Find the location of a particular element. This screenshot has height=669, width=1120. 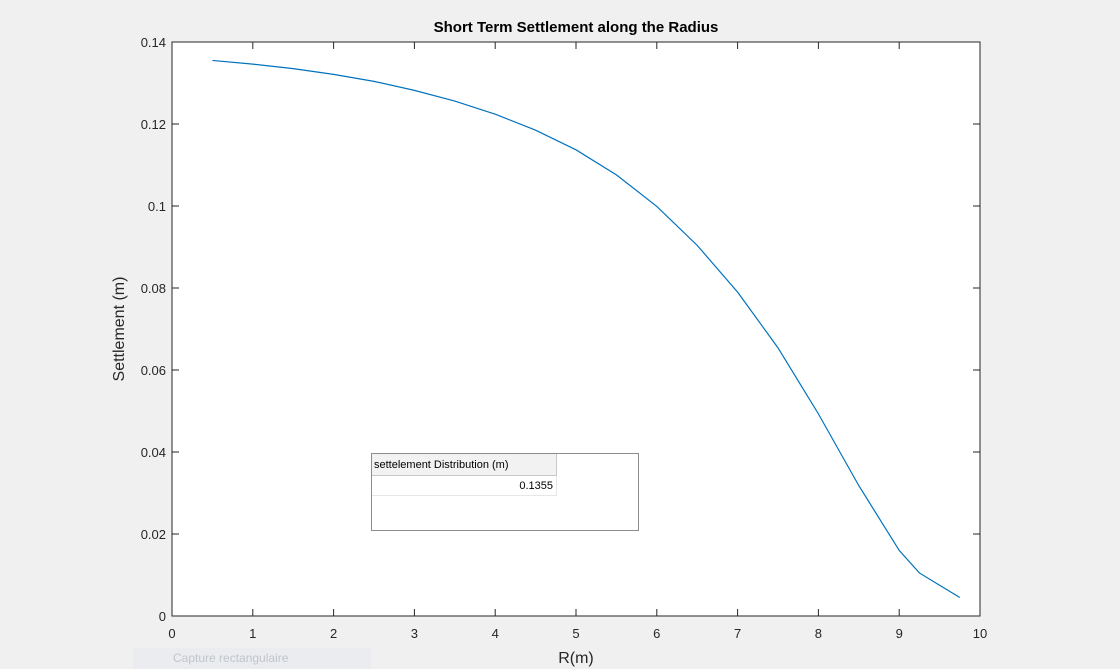

x-axis-label: R(m) is located at coordinates (576, 658).